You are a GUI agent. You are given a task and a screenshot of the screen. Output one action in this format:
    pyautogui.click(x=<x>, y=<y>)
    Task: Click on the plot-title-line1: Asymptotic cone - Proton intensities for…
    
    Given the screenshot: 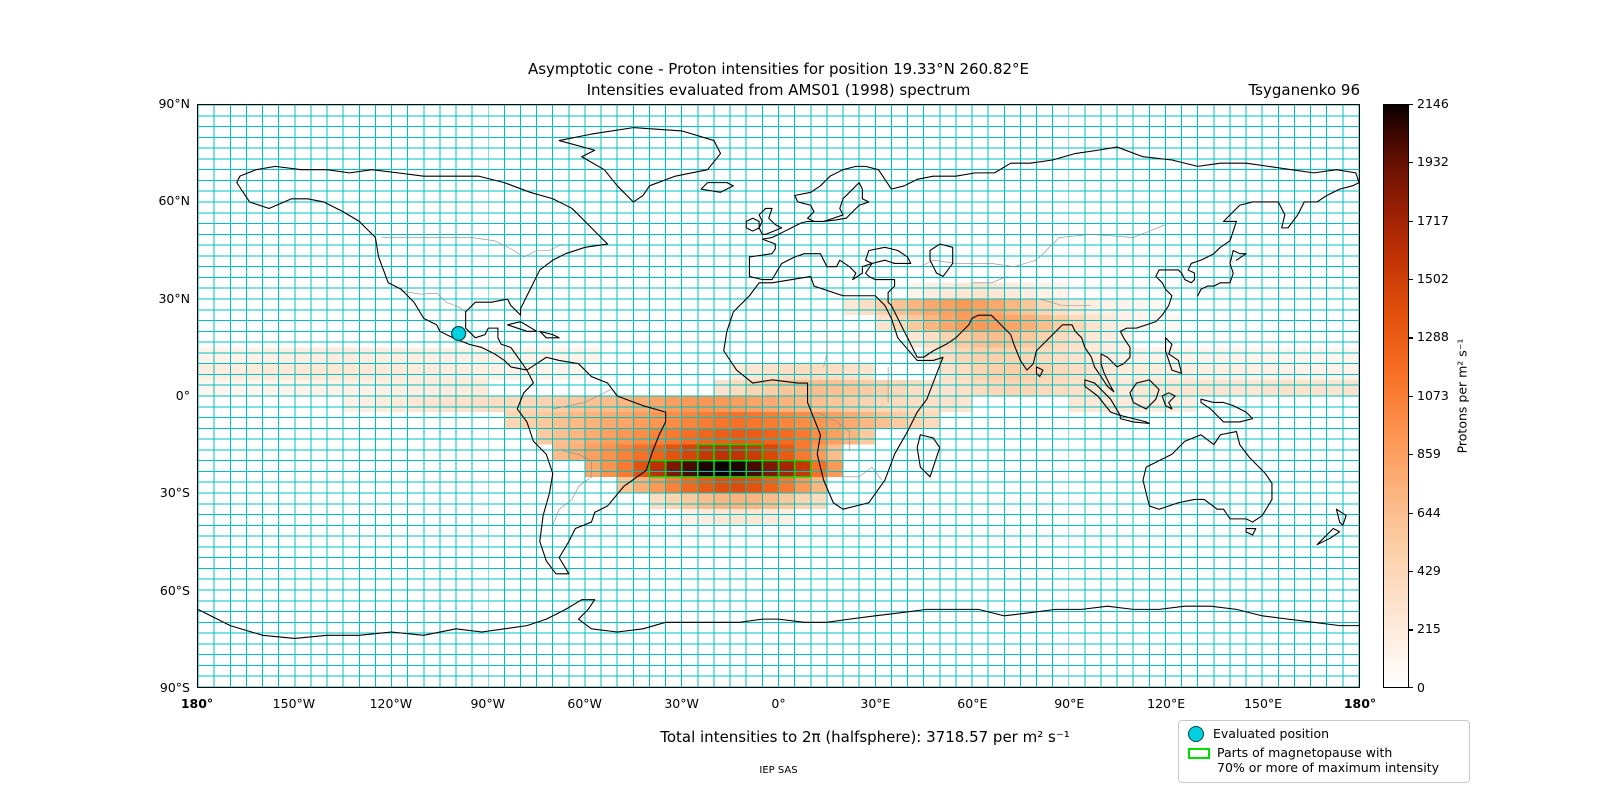 What is the action you would take?
    pyautogui.click(x=778, y=69)
    